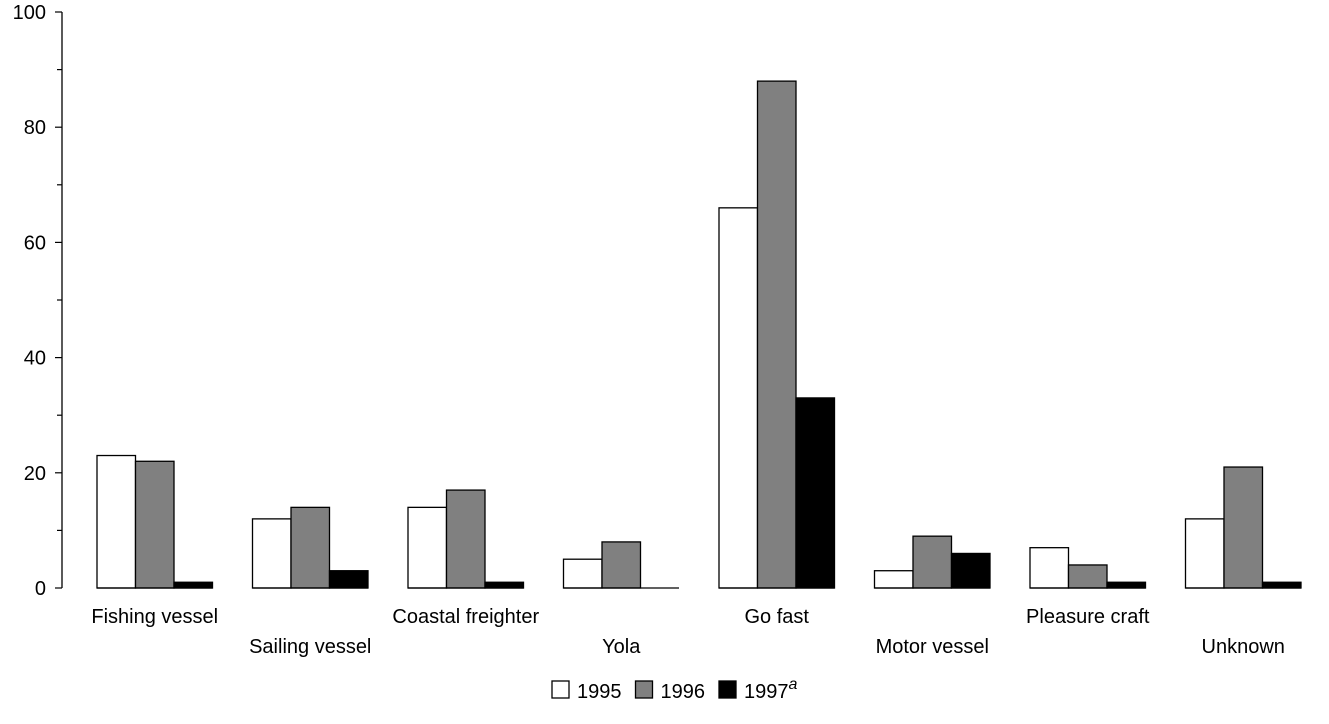 Image resolution: width=1329 pixels, height=724 pixels. Describe the element at coordinates (35, 128) in the screenshot. I see `y-tick-label: 80` at that location.